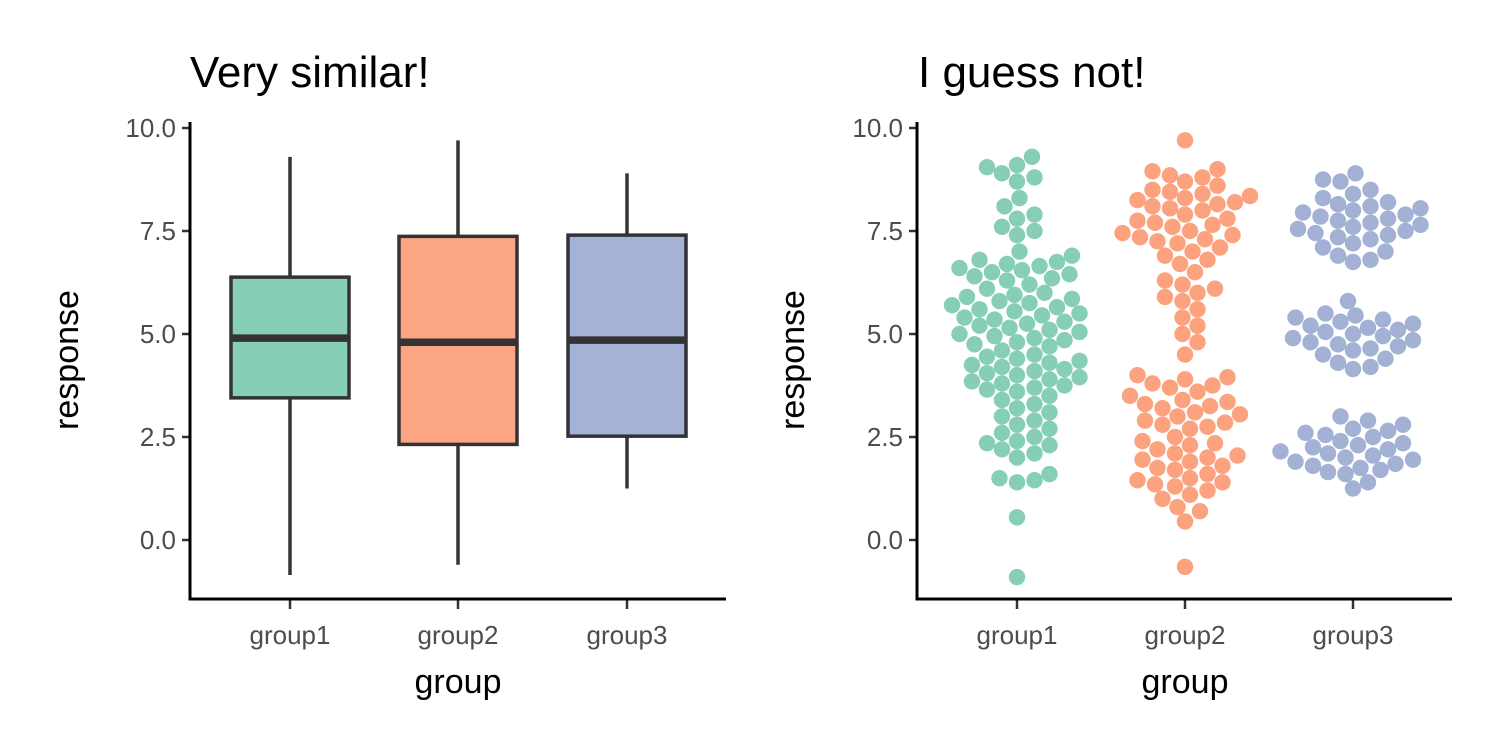  Describe the element at coordinates (627, 635) in the screenshot. I see `x-tick-label: group3` at that location.